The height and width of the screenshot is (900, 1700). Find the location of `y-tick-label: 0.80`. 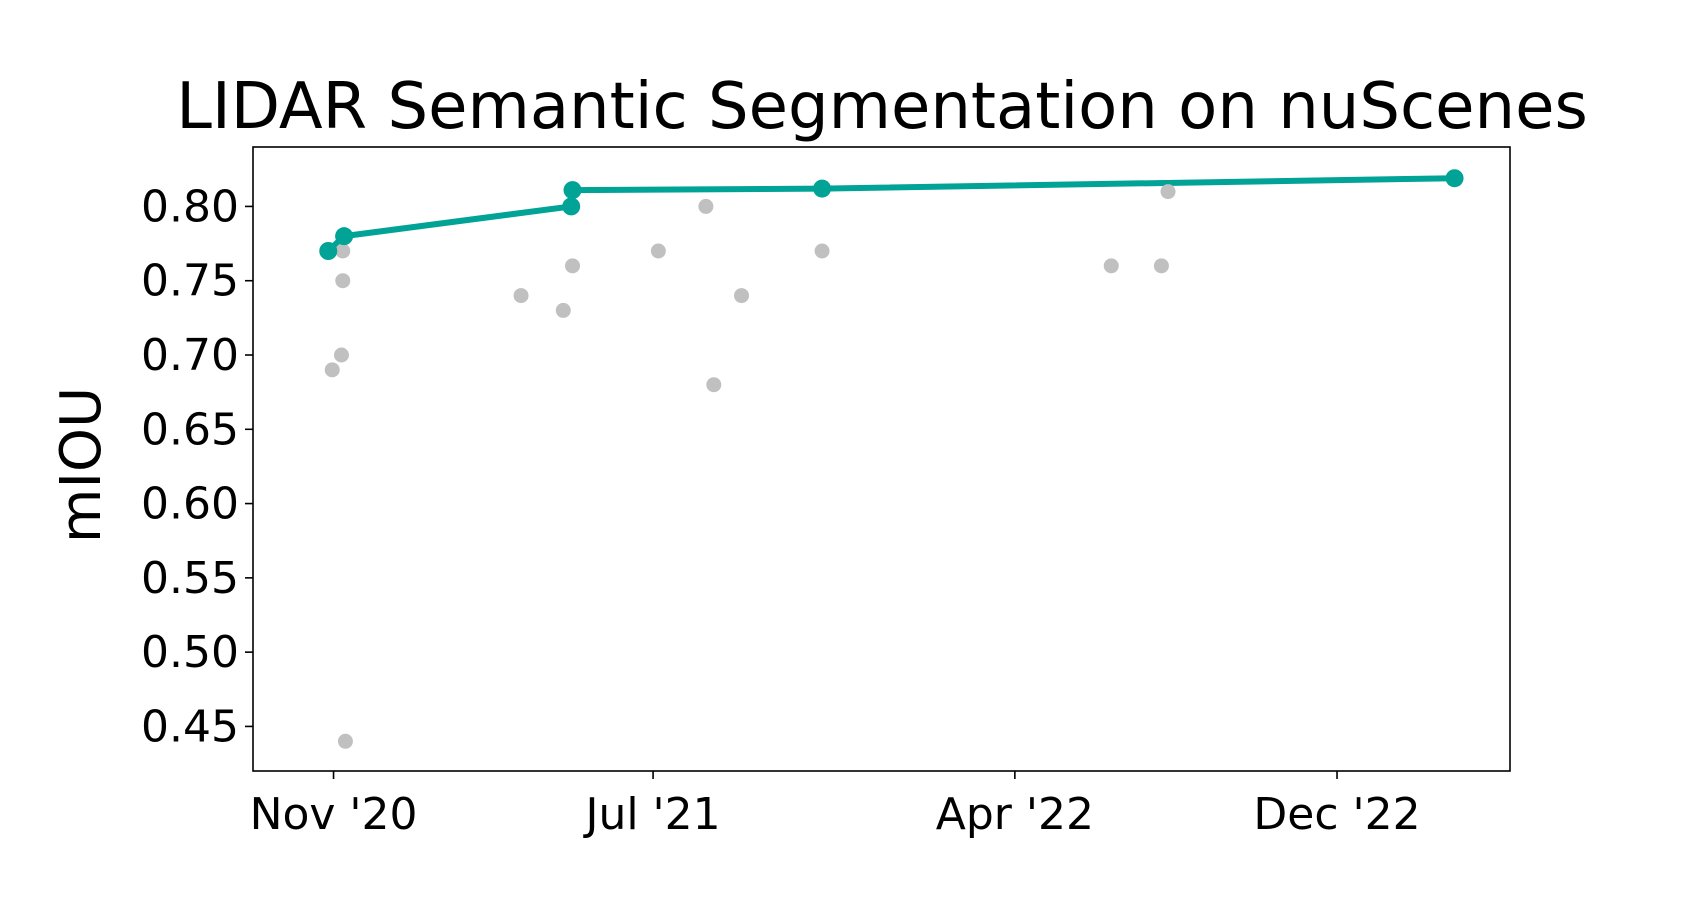

y-tick-label: 0.80 is located at coordinates (190, 206).